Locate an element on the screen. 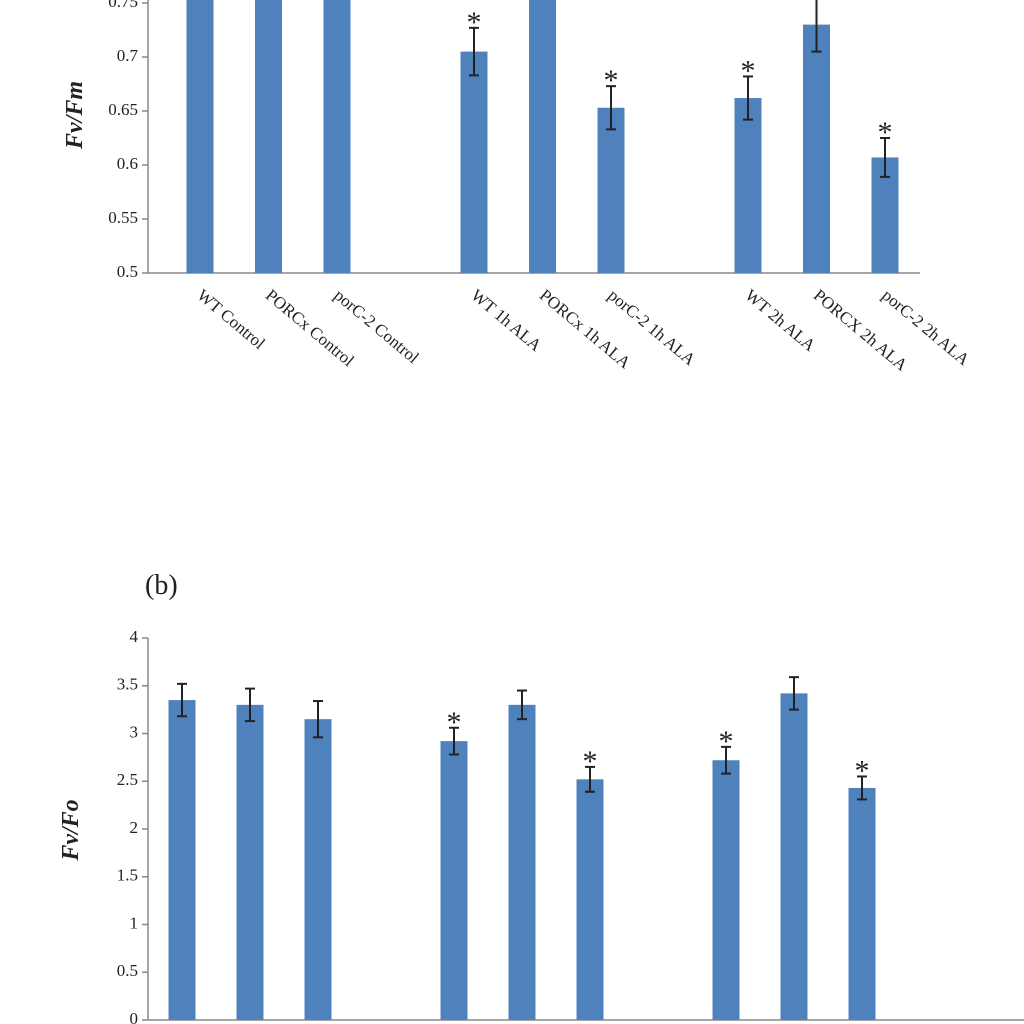 This screenshot has height=1024, width=1024. y-tick-label: 2.5 is located at coordinates (127, 779).